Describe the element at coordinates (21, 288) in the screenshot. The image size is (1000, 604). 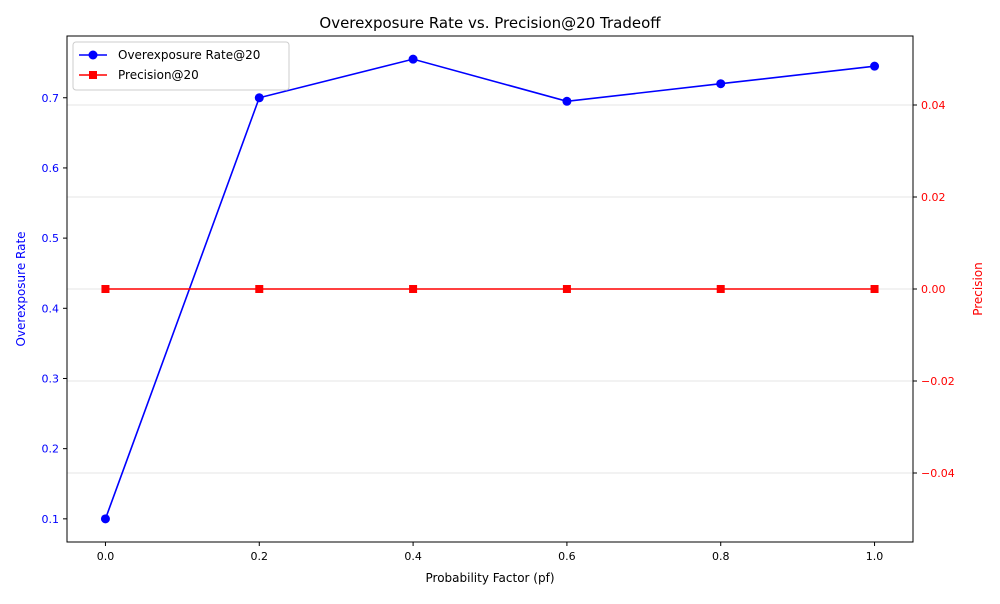
I see `y-axis-left-label: Overexposure Rate` at that location.